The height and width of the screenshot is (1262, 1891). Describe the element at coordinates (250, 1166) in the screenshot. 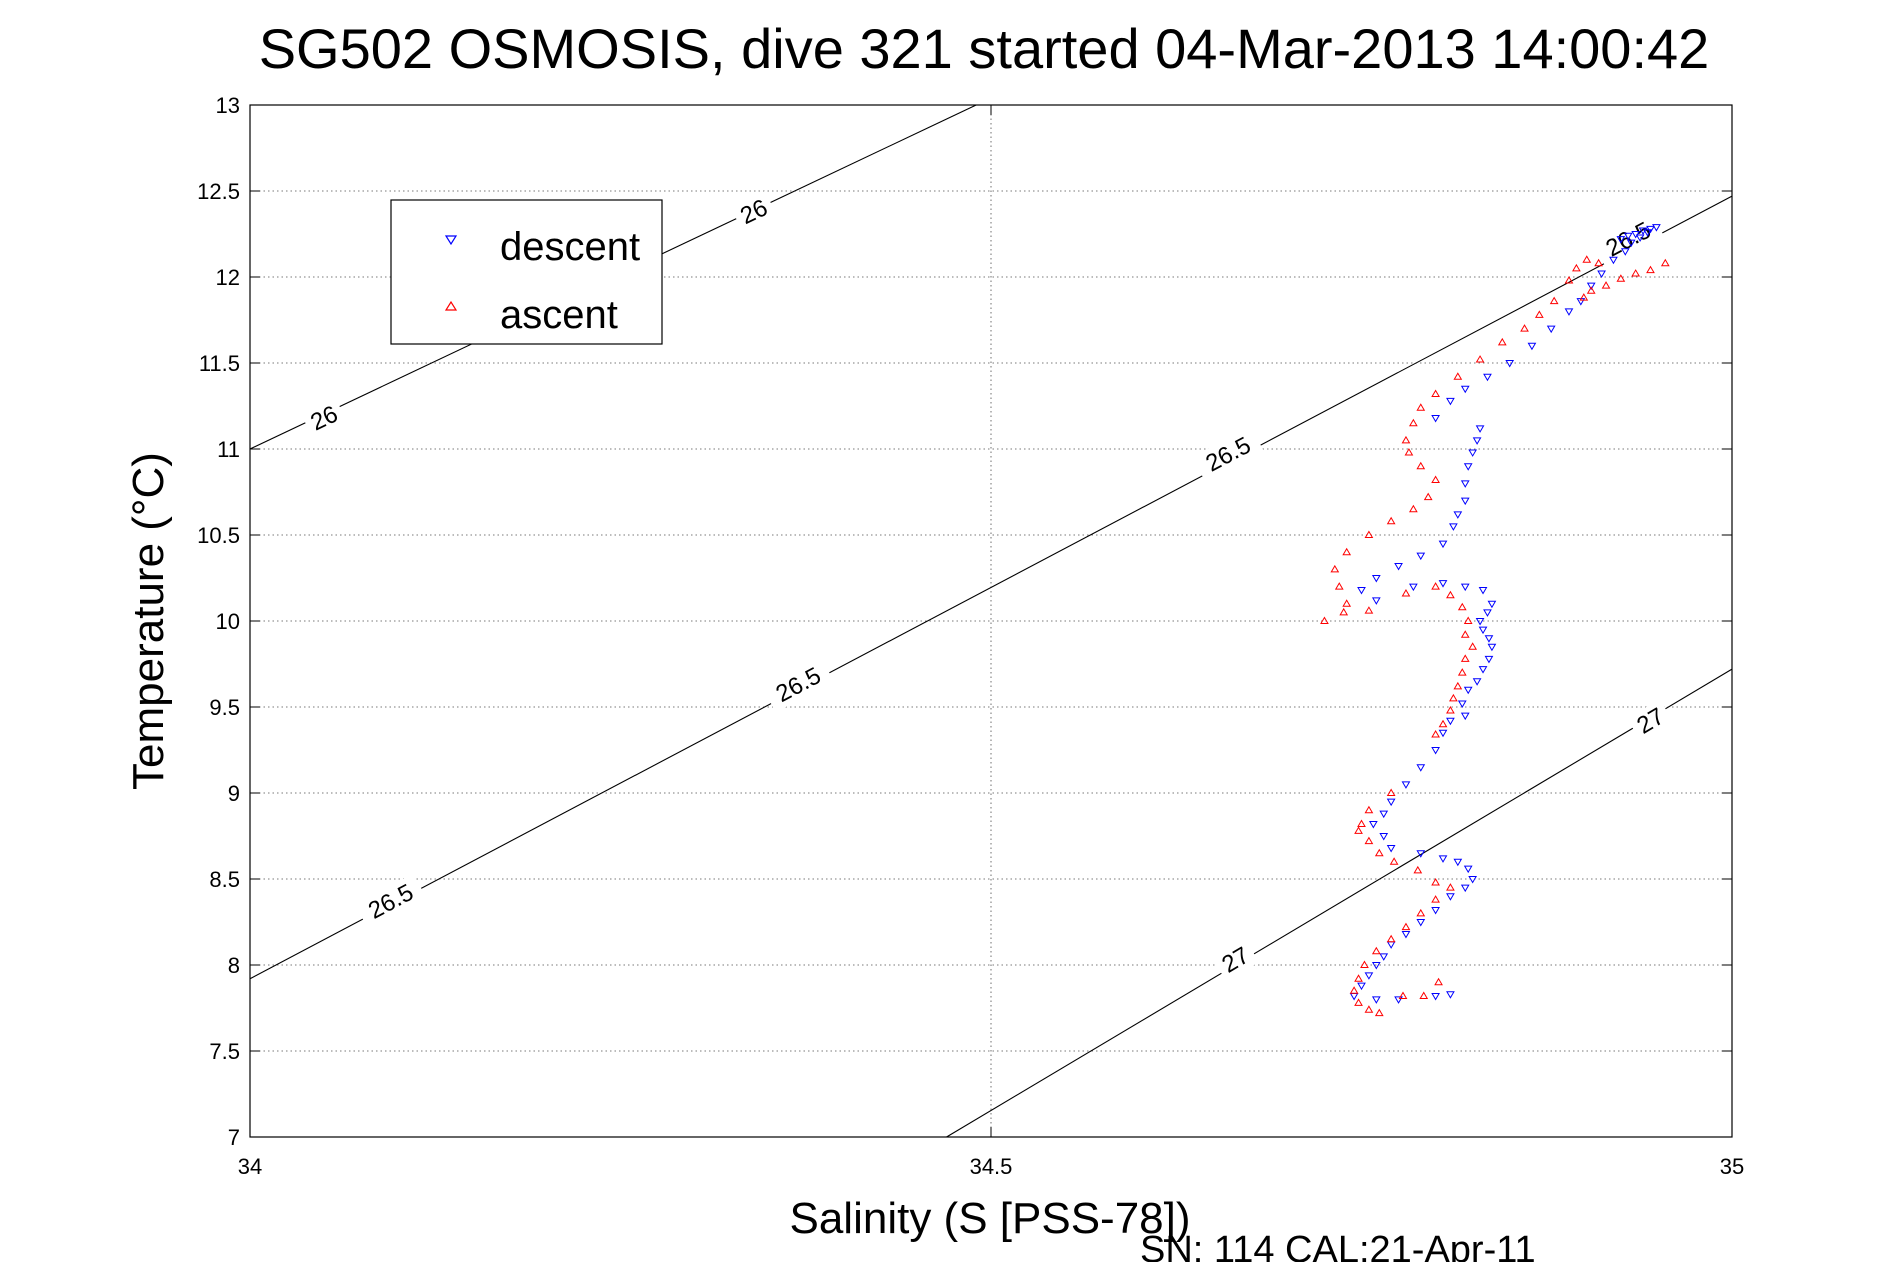

I see `x-tick-label: 34` at that location.